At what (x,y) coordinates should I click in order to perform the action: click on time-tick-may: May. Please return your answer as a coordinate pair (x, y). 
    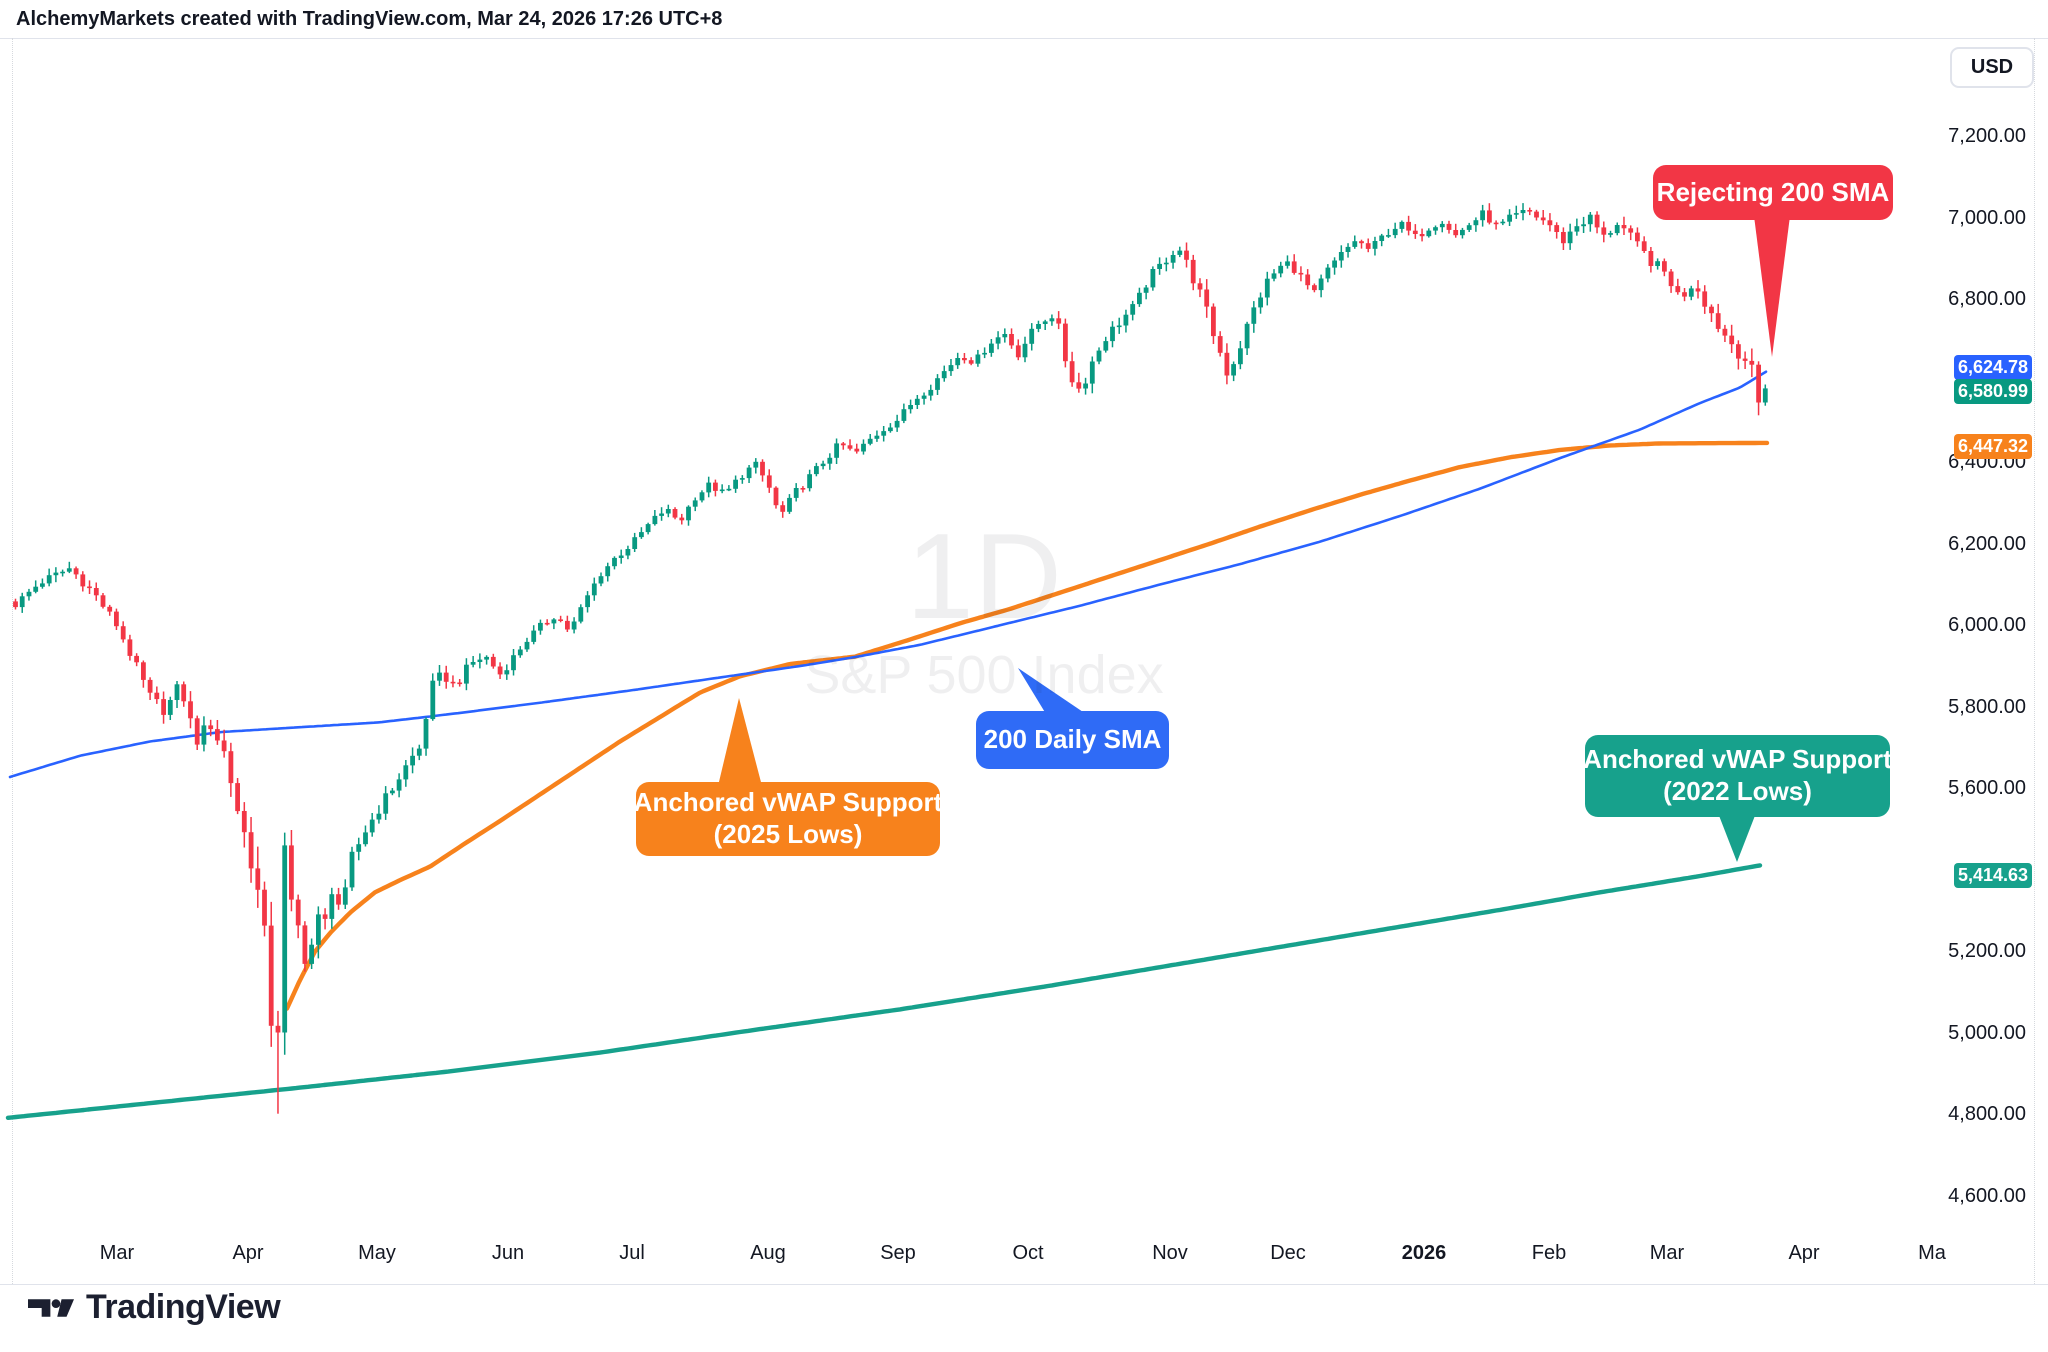
    Looking at the image, I should click on (377, 1253).